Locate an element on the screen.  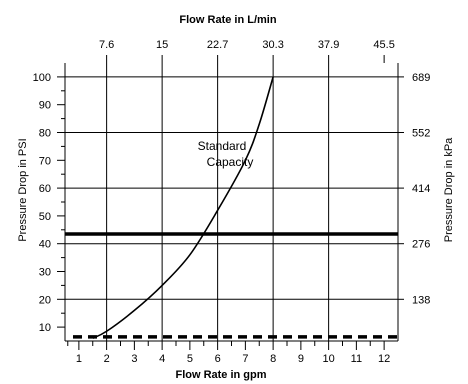
y-tick-label-90: 90 is located at coordinates (45, 106).